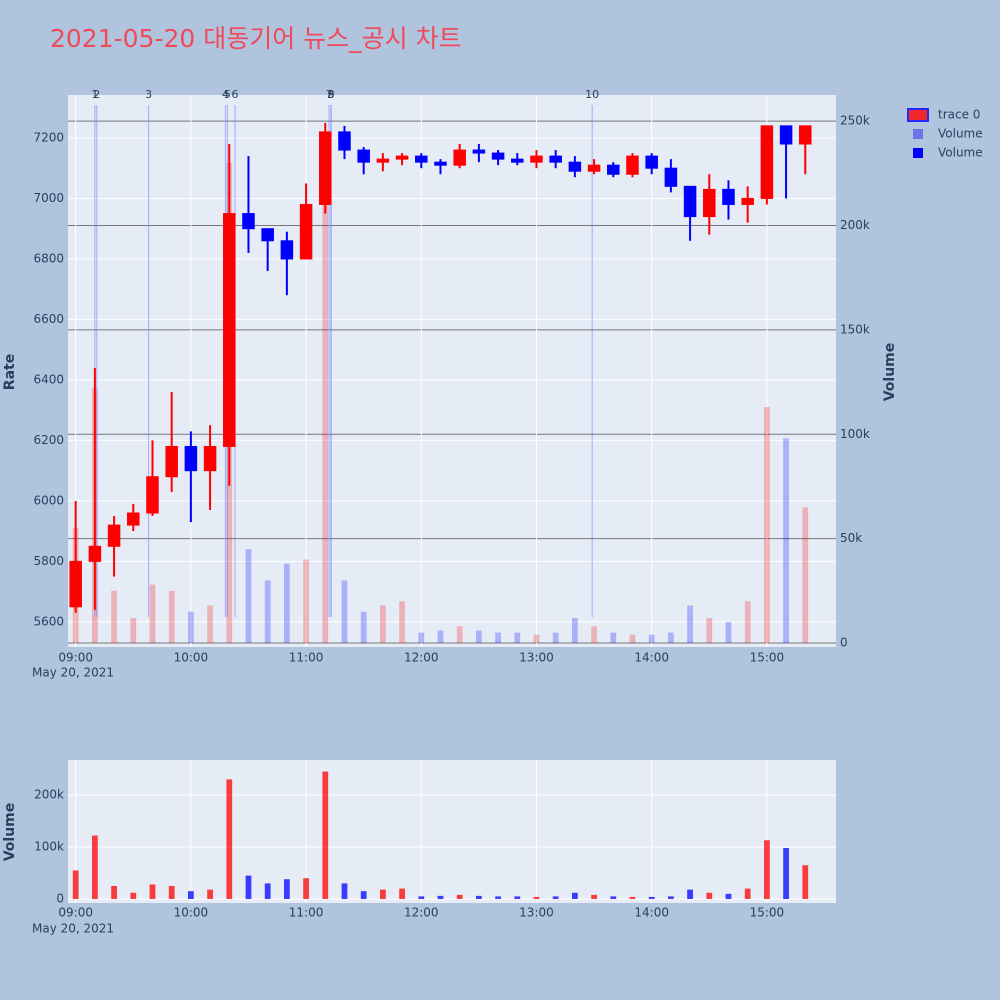 Image resolution: width=1000 pixels, height=1000 pixels. What do you see at coordinates (767, 658) in the screenshot?
I see `x-tick-label: 15:00` at bounding box center [767, 658].